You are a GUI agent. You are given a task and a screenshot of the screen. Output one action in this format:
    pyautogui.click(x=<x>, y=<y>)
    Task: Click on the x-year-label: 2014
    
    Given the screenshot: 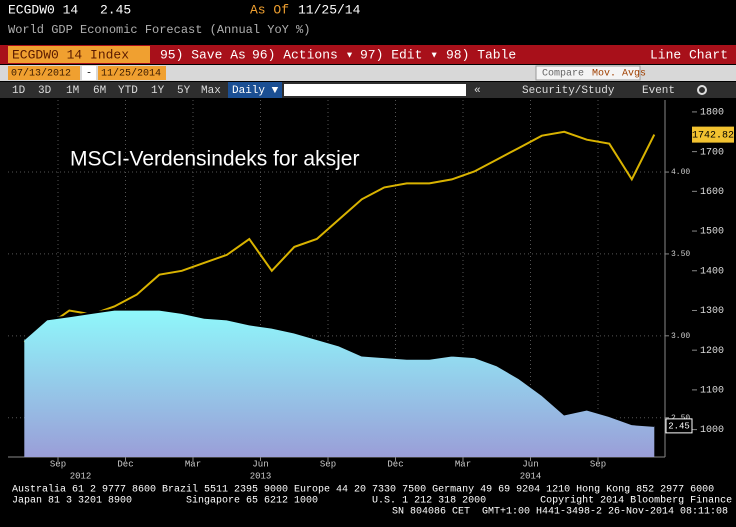 What is the action you would take?
    pyautogui.click(x=531, y=476)
    